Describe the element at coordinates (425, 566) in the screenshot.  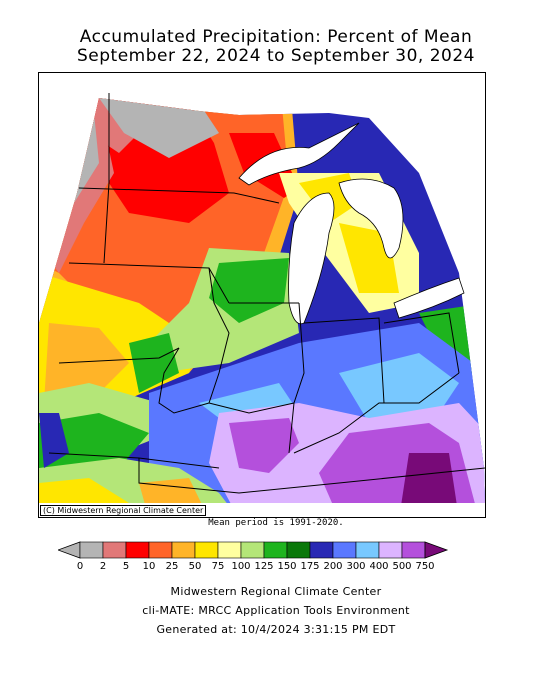
I see `legend-tick-label: 750` at that location.